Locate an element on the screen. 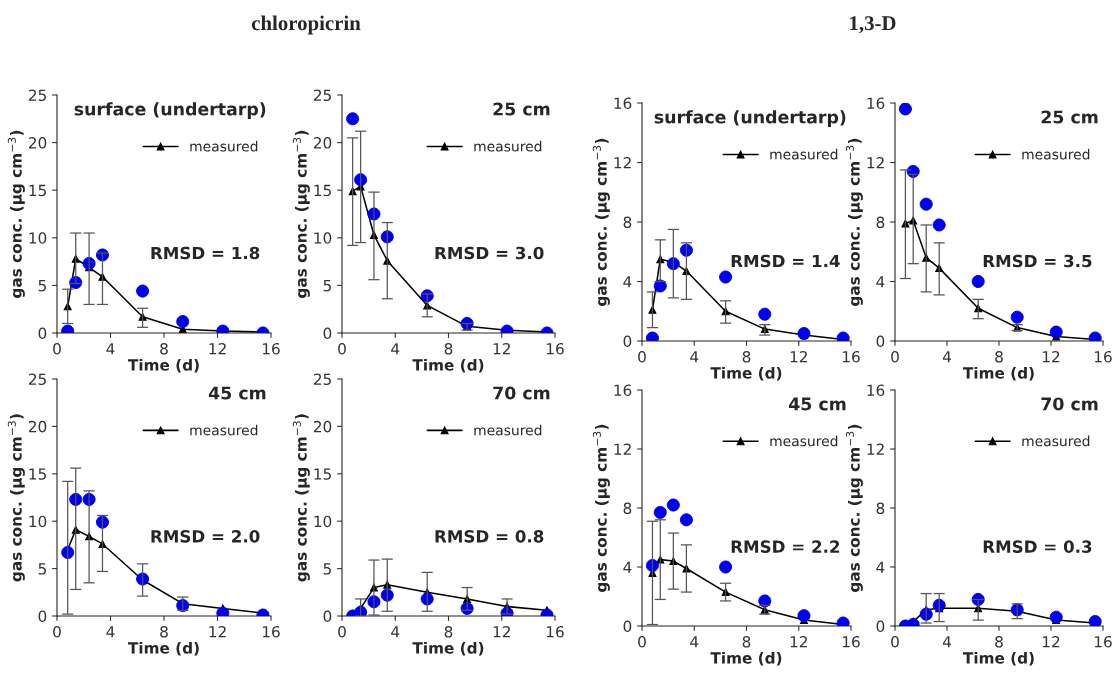 The width and height of the screenshot is (1115, 679). annotation: RMSD = 3.0 is located at coordinates (489, 253).